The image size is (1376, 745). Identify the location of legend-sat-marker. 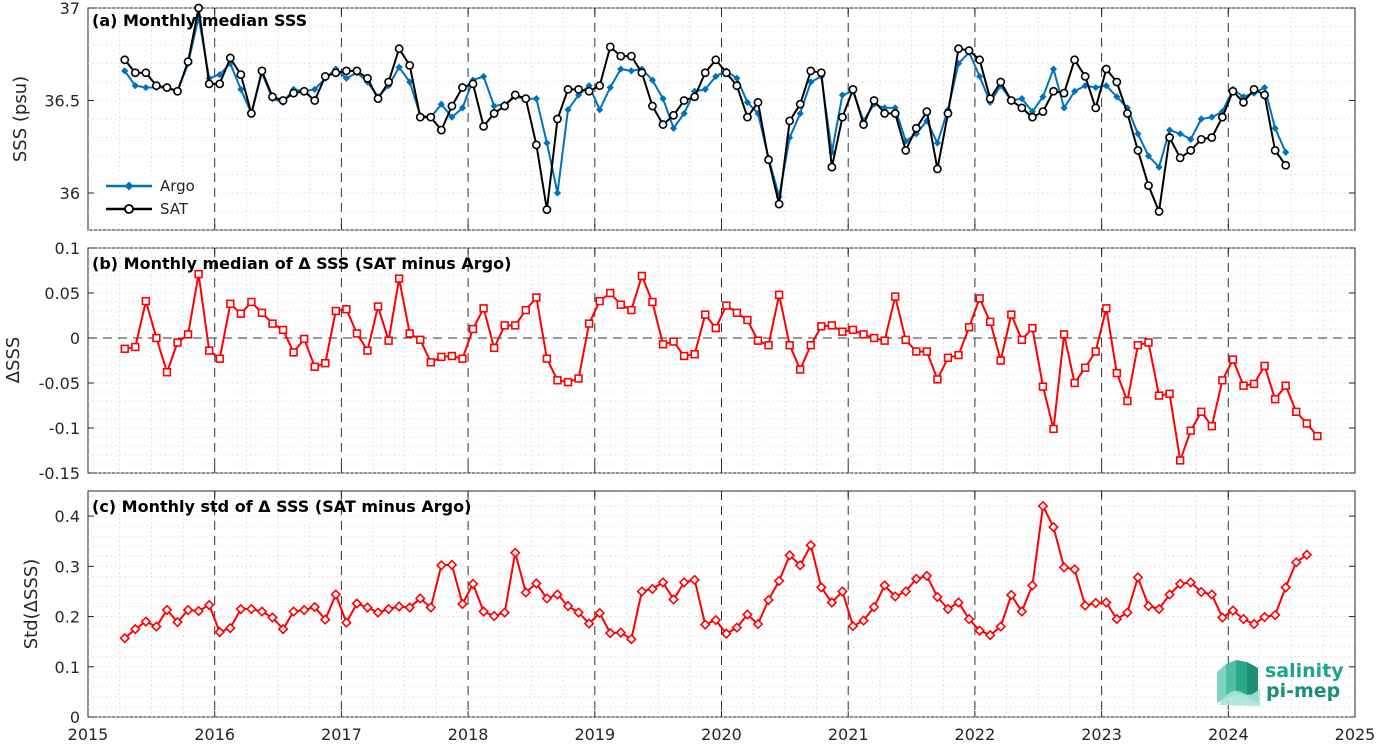
(129, 209).